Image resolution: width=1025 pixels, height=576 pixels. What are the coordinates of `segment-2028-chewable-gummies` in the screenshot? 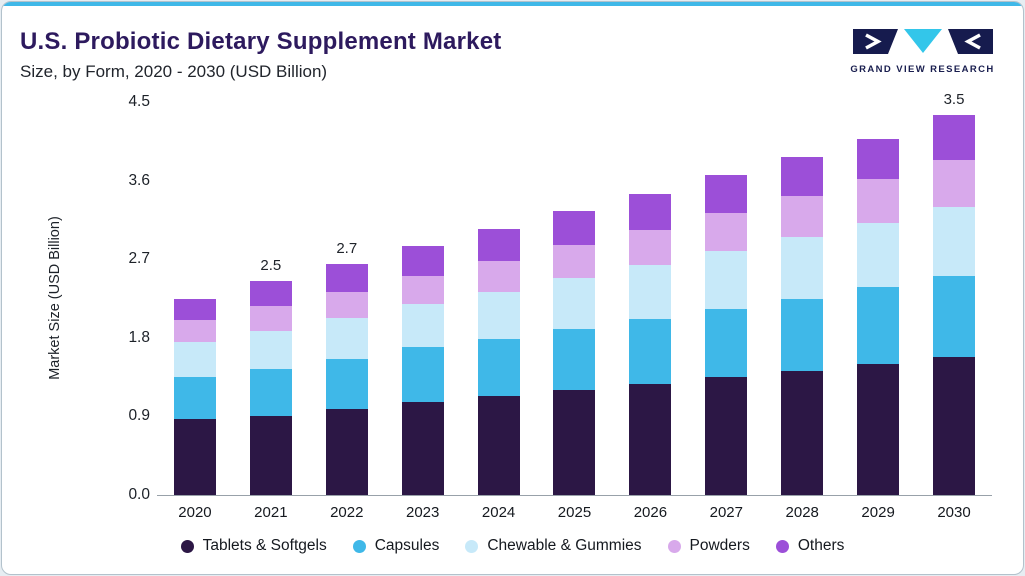 It's located at (802, 268).